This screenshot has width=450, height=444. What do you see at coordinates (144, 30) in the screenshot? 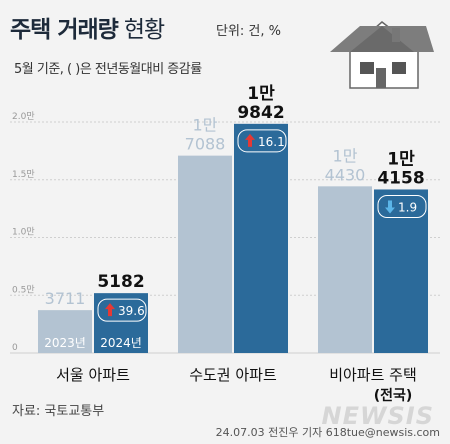
I see `title-sub: 현황` at bounding box center [144, 30].